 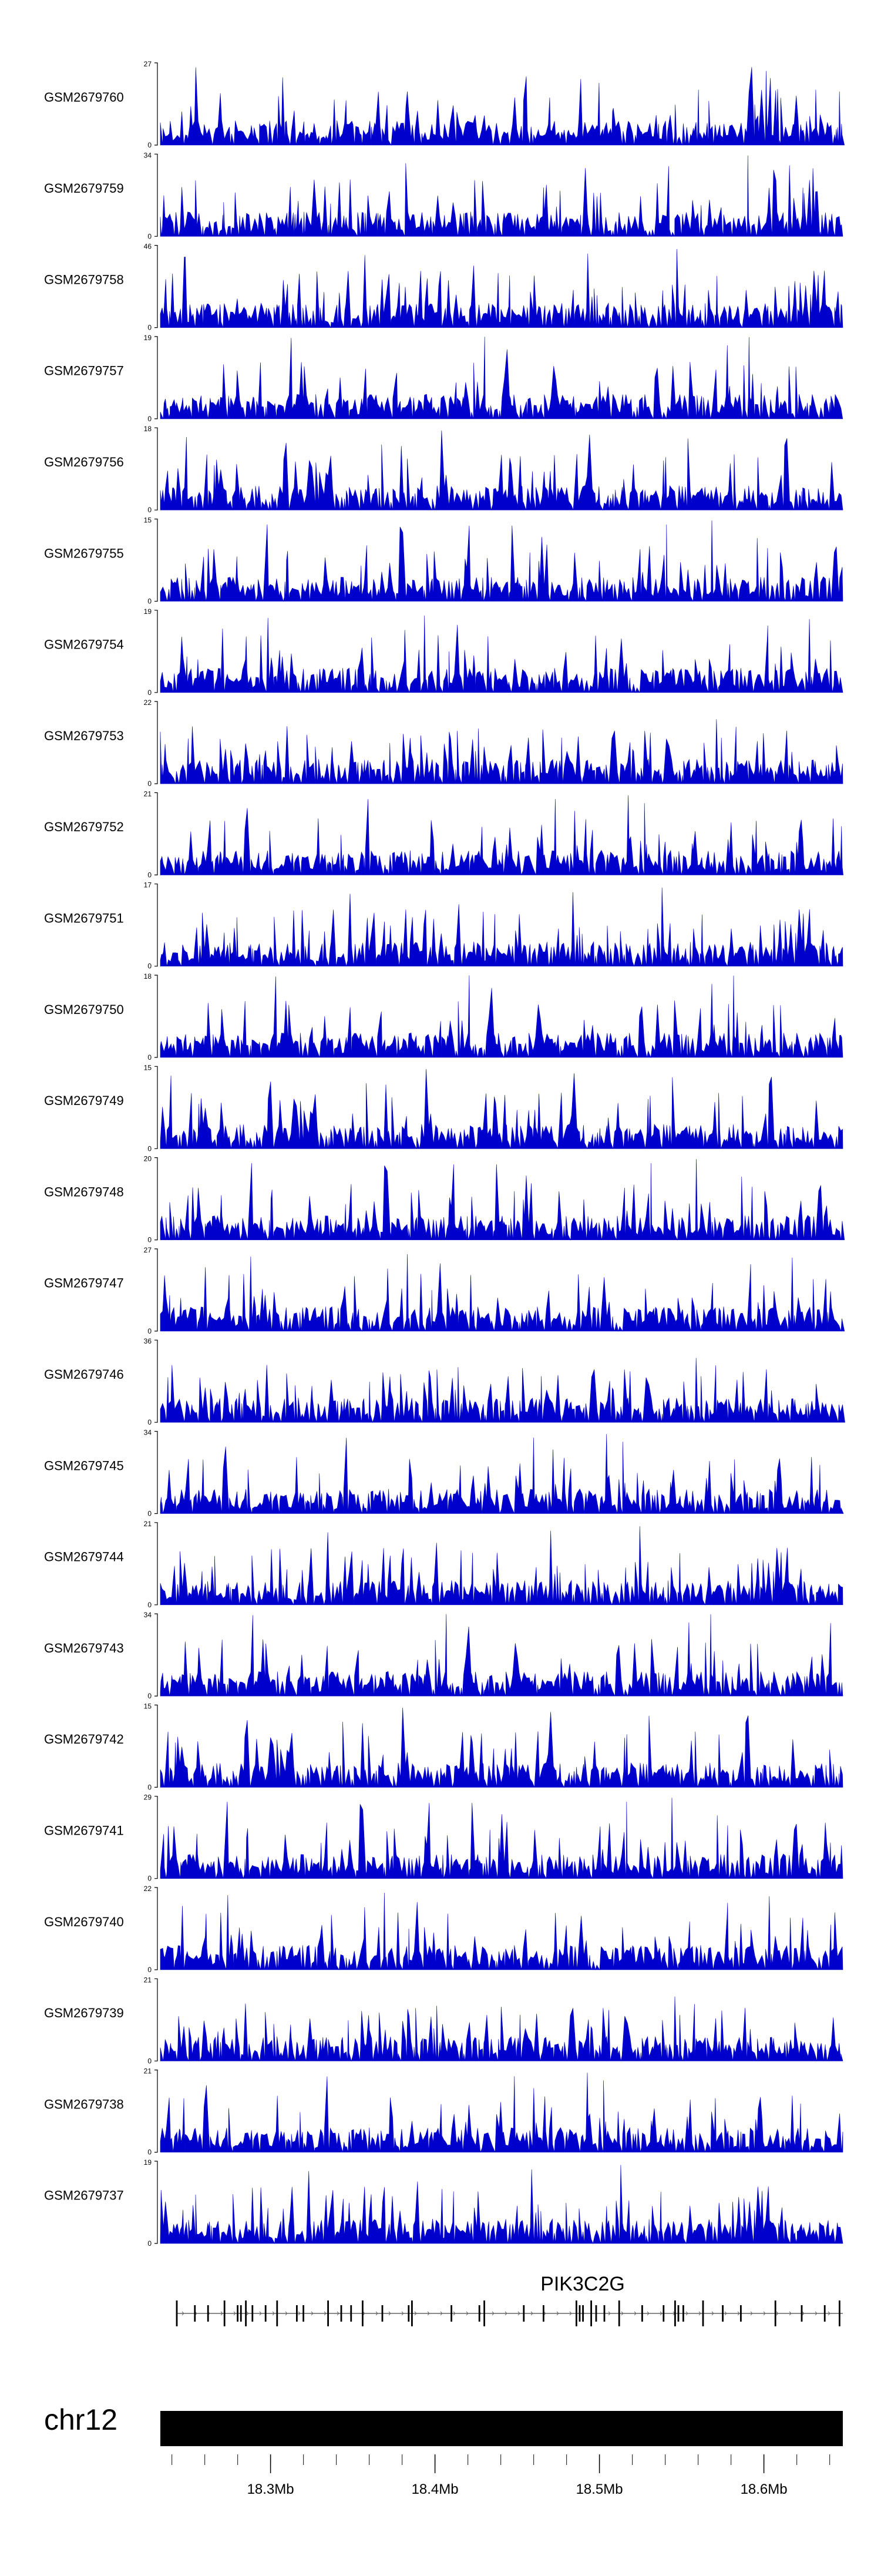 I want to click on track-gsm2679740: GSM2679740 22 0, so click(x=444, y=1930).